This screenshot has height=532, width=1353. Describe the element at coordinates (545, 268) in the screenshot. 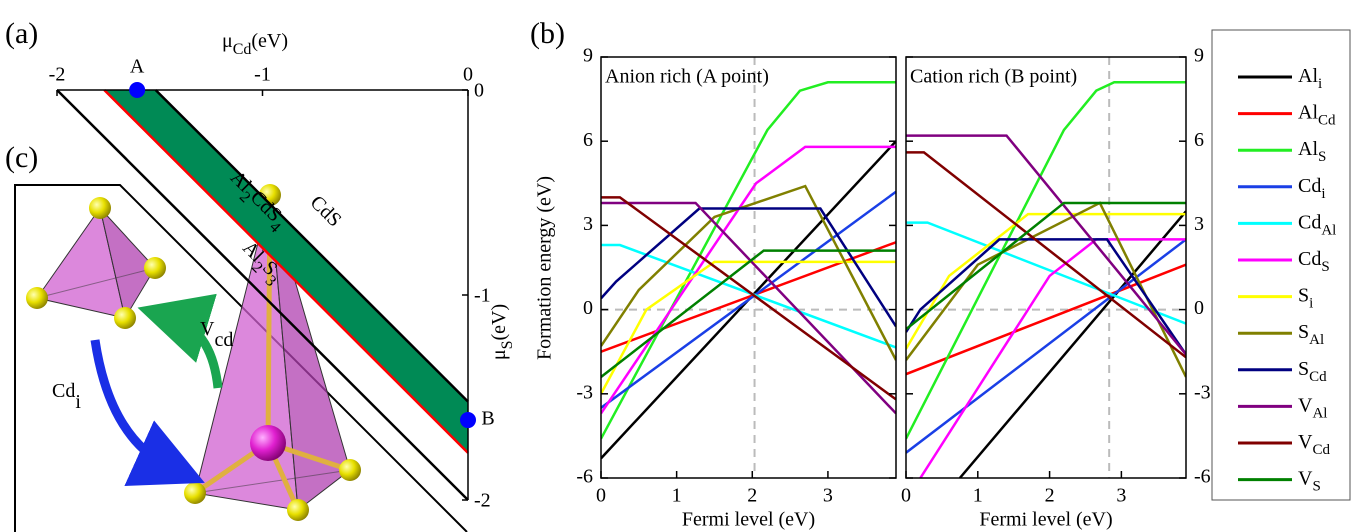

I see `y-axis-label: Formation energy (eV)` at that location.